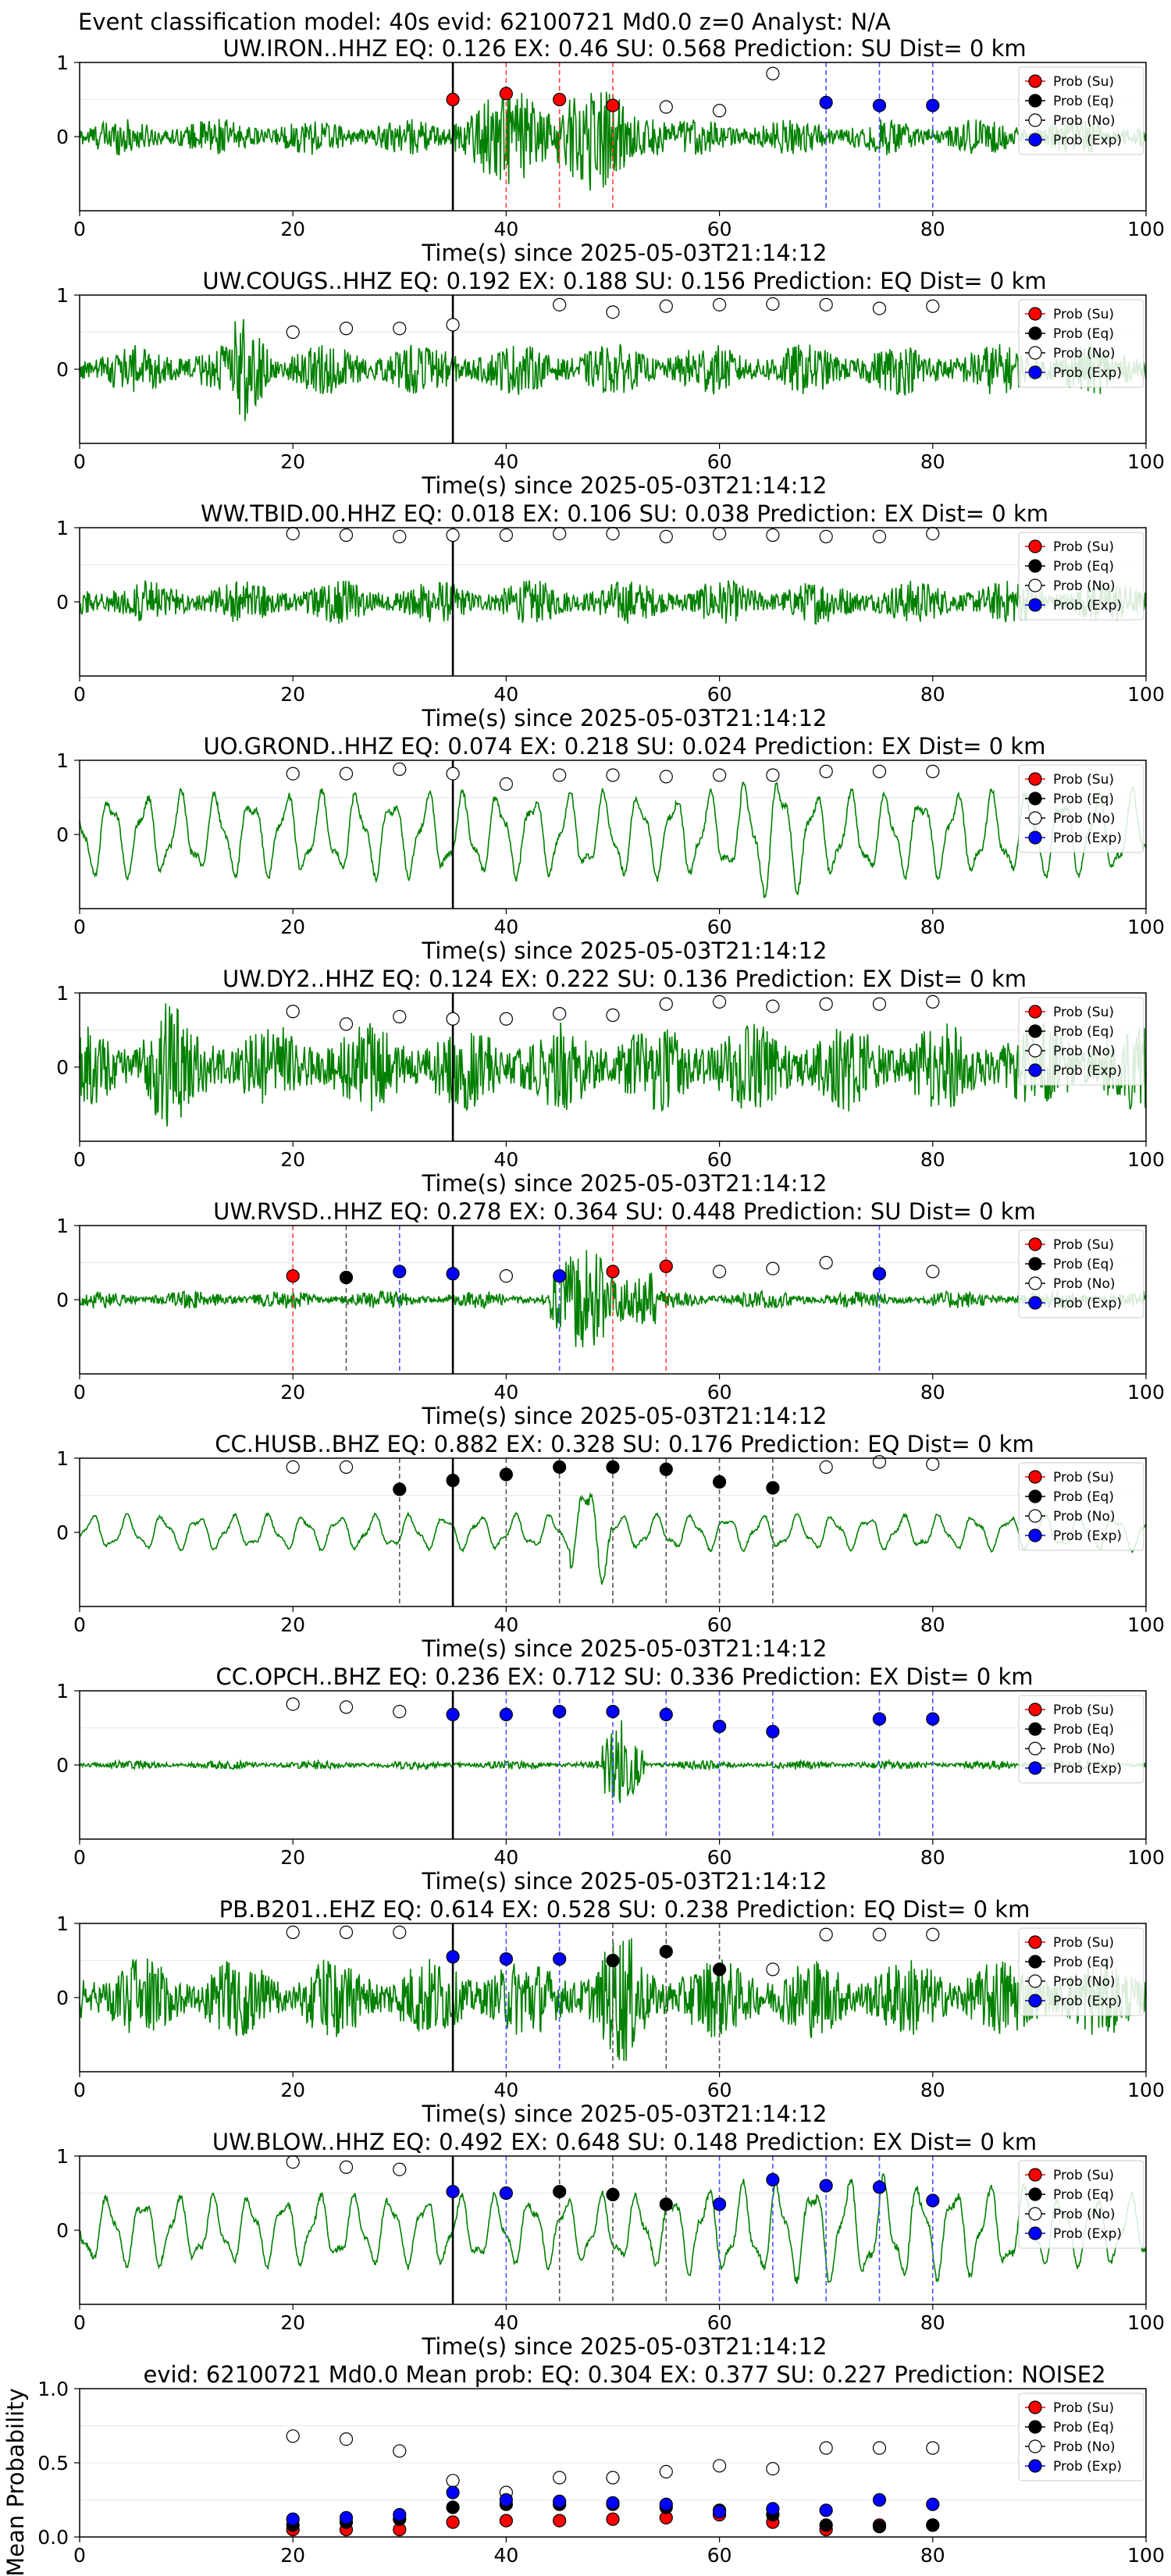  Describe the element at coordinates (453, 2481) in the screenshot. I see `mean-marker-no` at that location.